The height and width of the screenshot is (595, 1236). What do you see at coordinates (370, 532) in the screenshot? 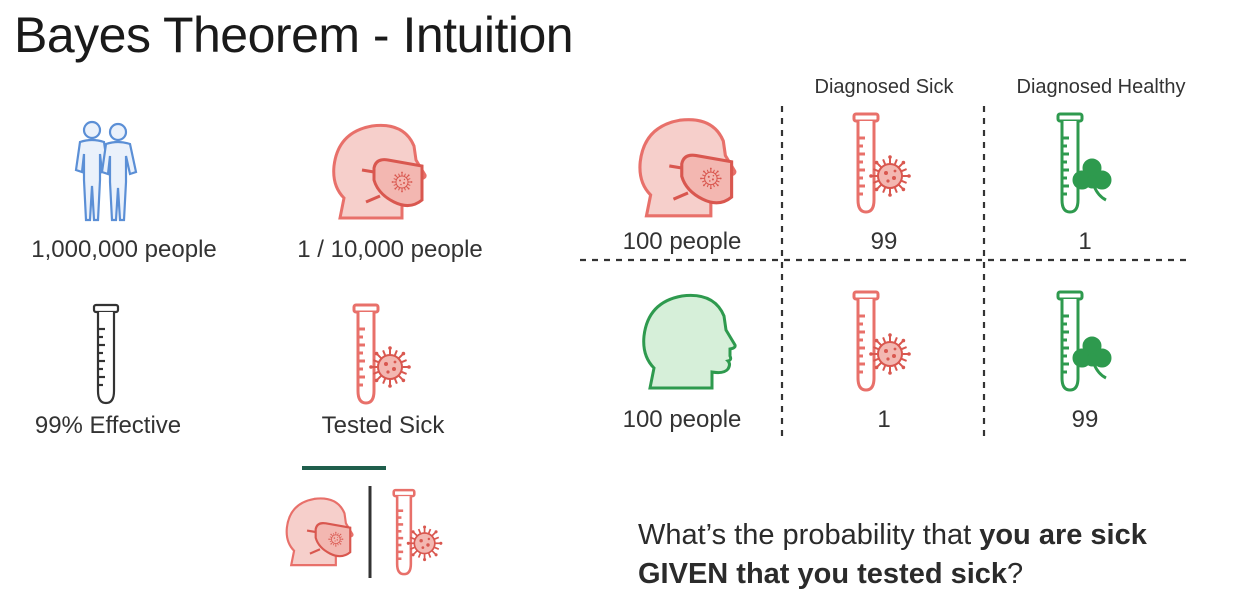
I see `given-bar` at bounding box center [370, 532].